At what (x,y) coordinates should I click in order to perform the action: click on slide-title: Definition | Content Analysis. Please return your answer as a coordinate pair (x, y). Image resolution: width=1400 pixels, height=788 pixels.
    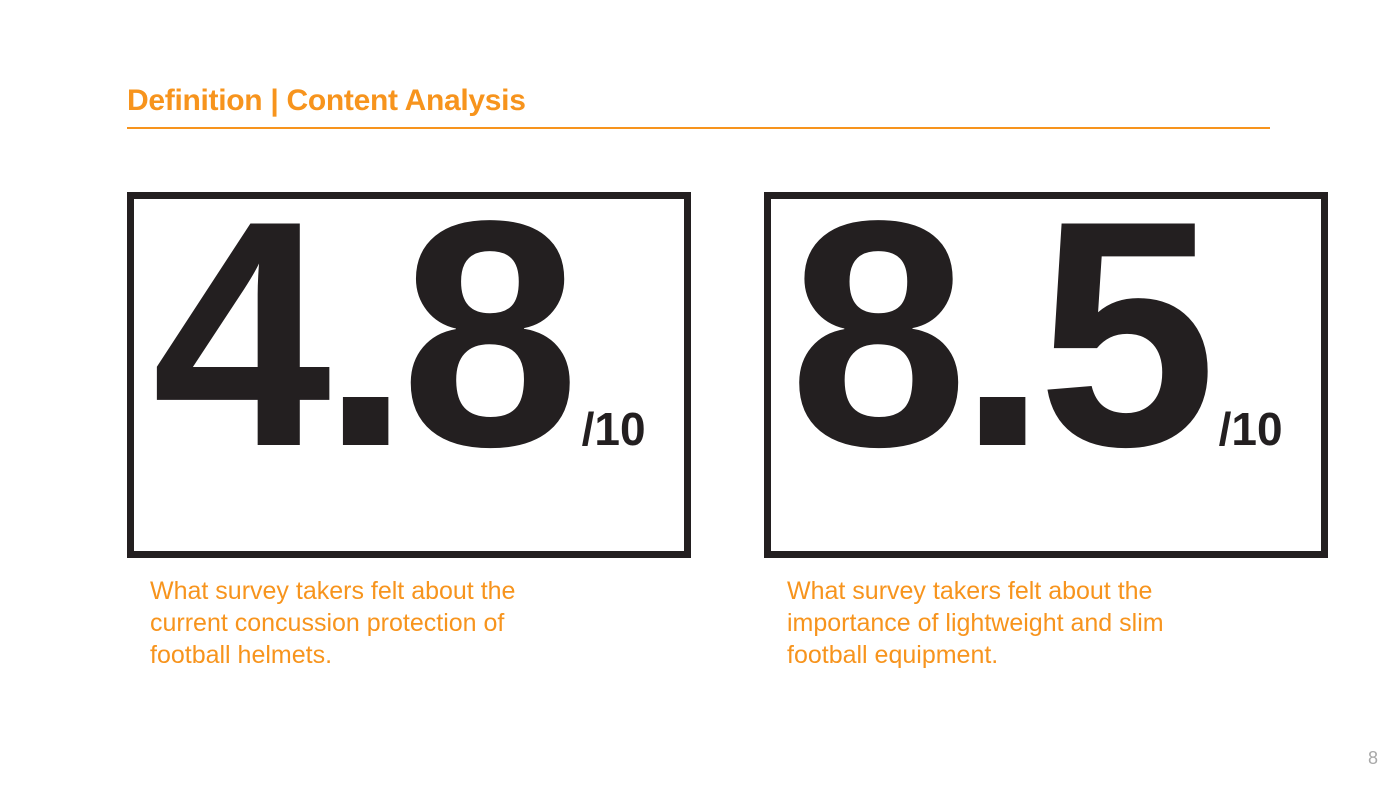
    Looking at the image, I should click on (326, 100).